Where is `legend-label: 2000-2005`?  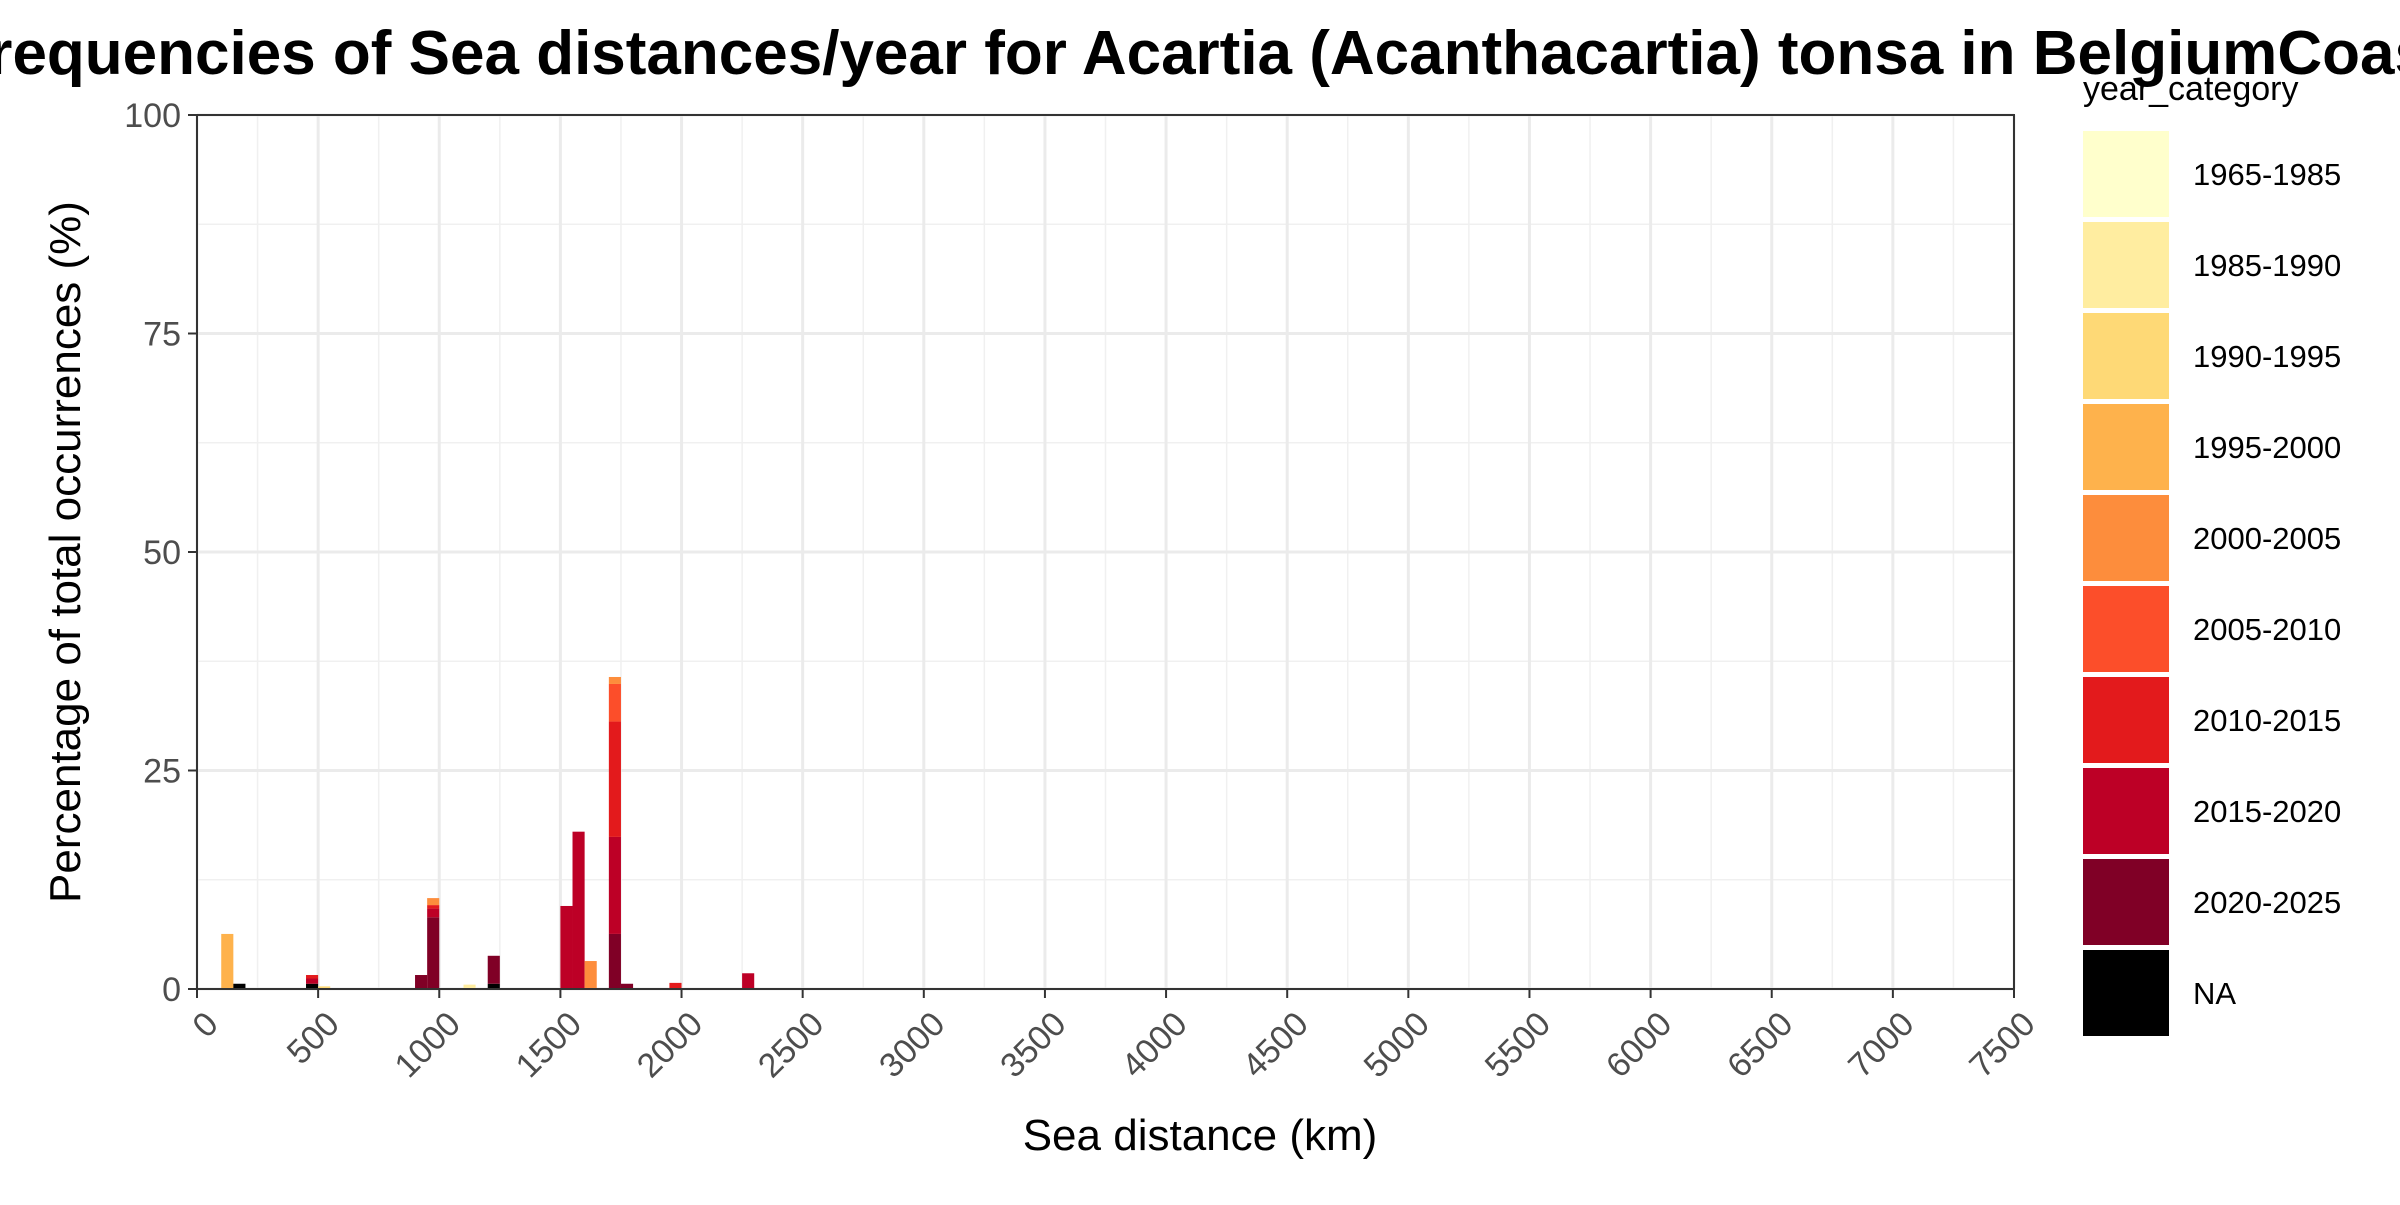 legend-label: 2000-2005 is located at coordinates (2267, 538).